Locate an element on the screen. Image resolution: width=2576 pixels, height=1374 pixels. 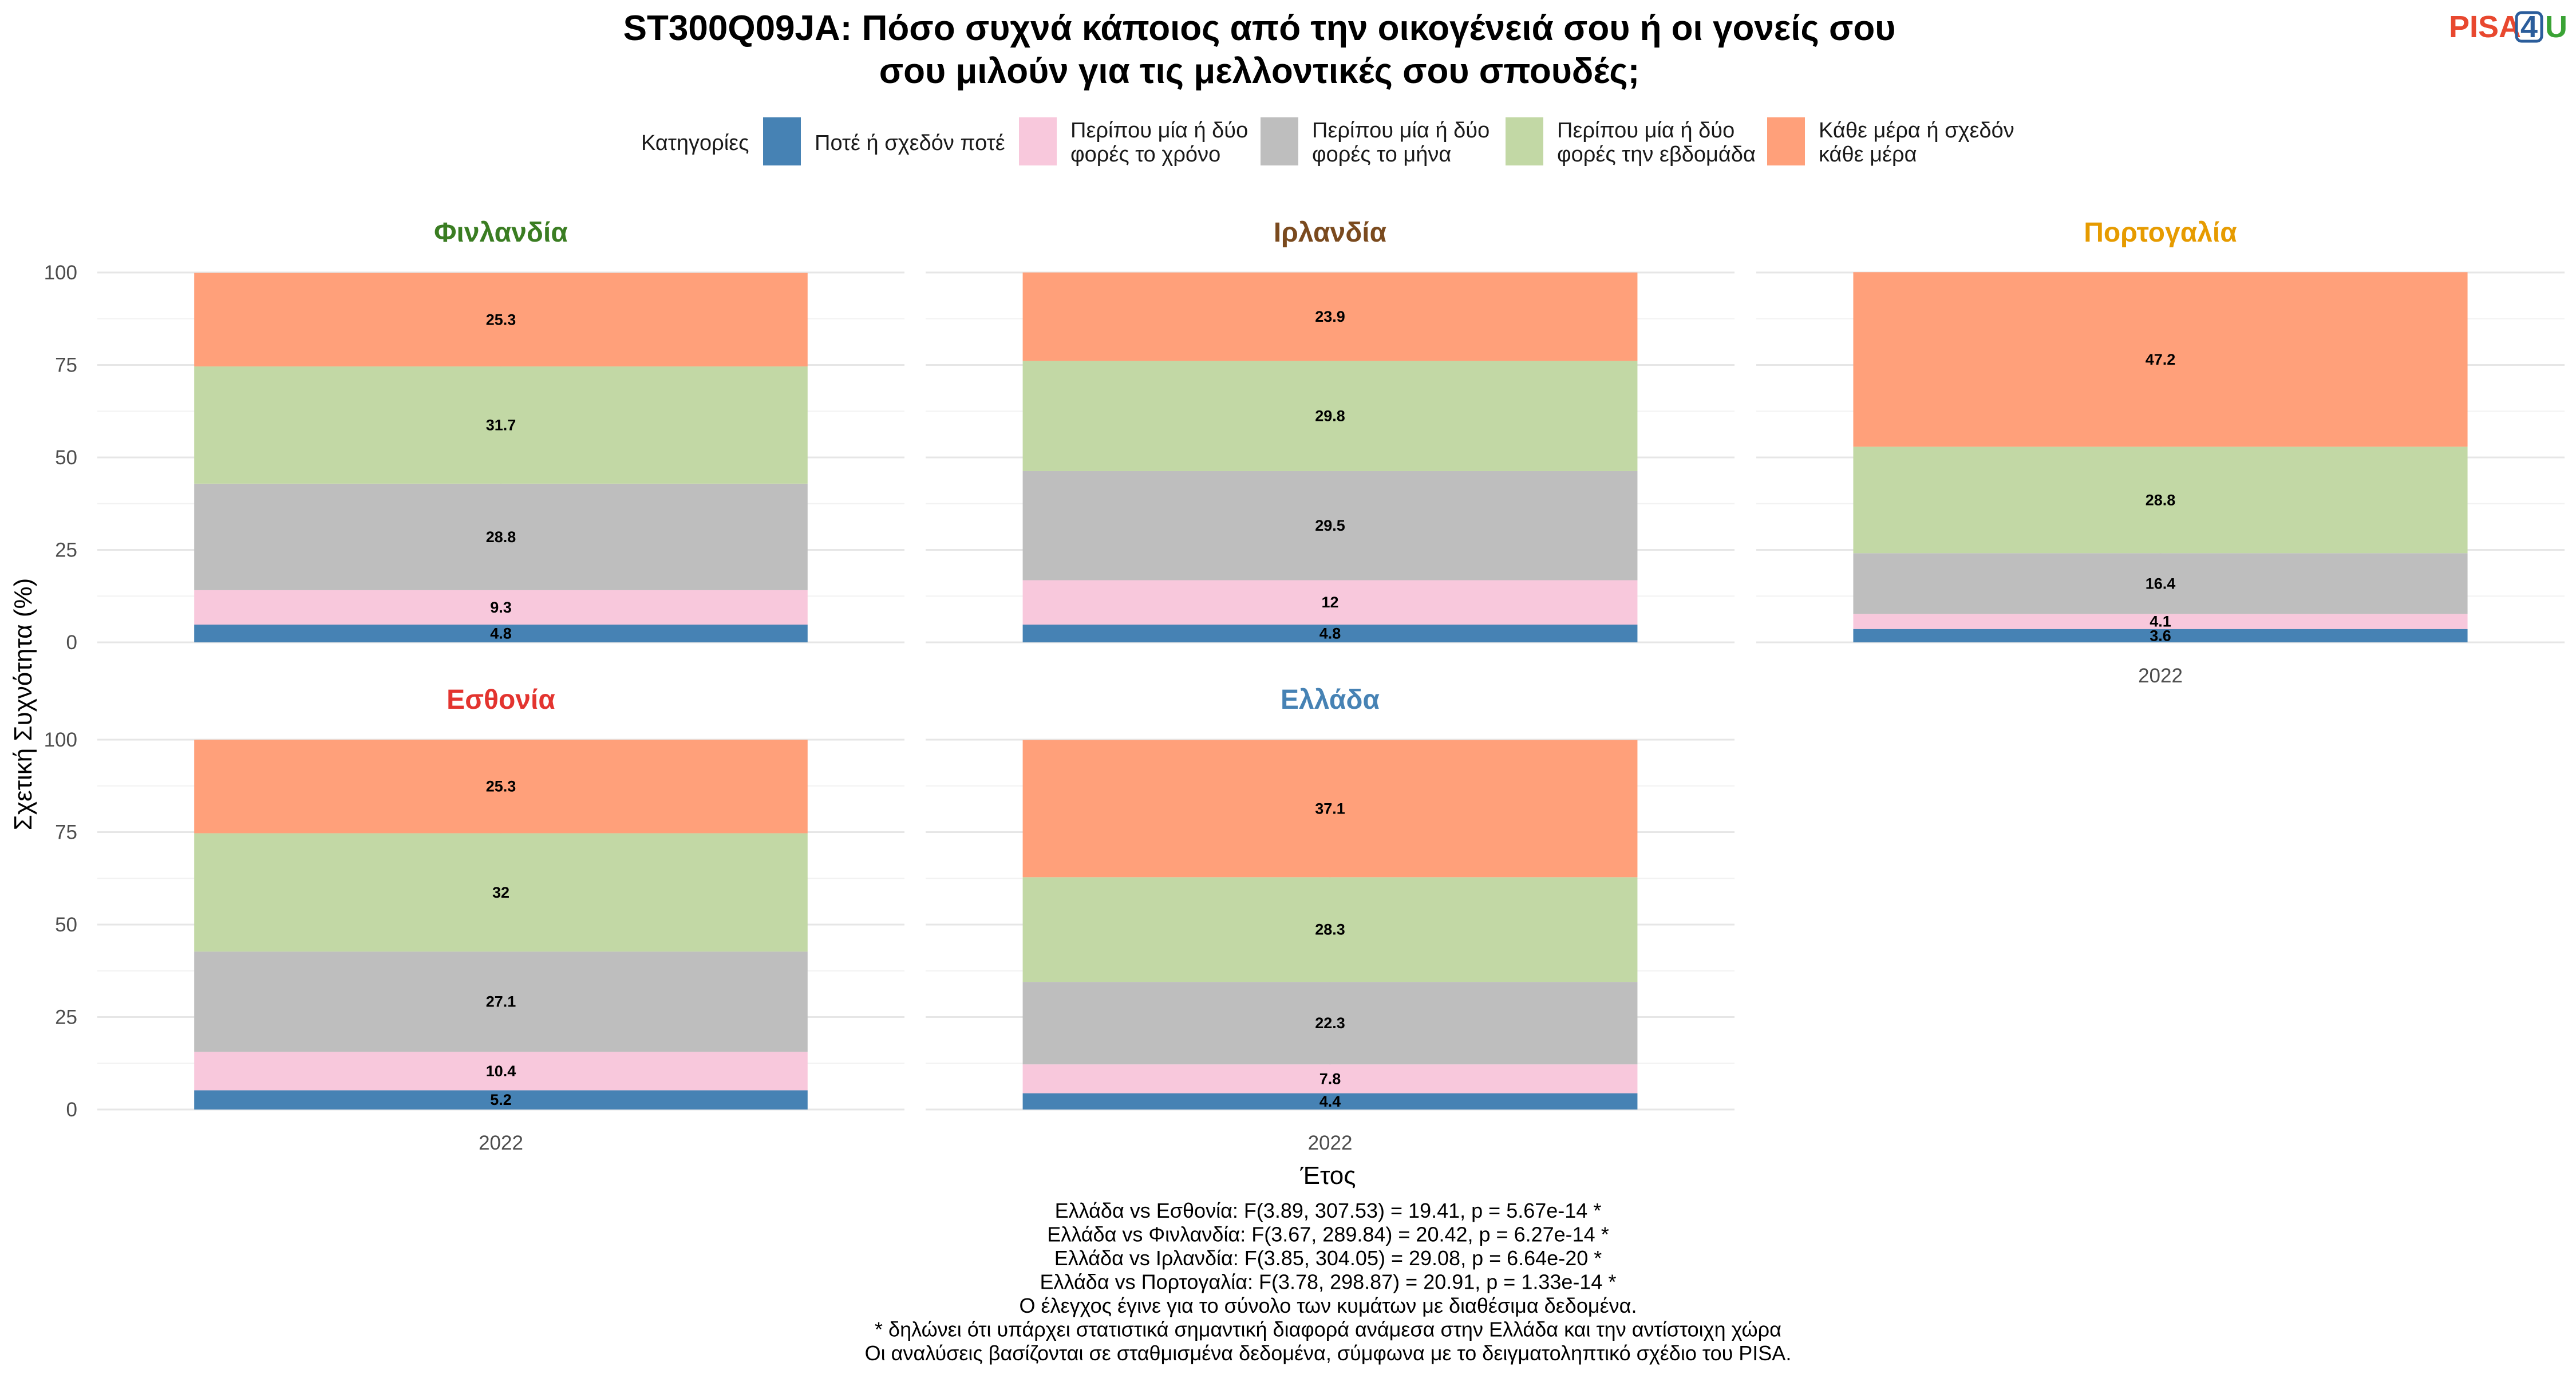
bar-value-label: 12 is located at coordinates (1329, 603).